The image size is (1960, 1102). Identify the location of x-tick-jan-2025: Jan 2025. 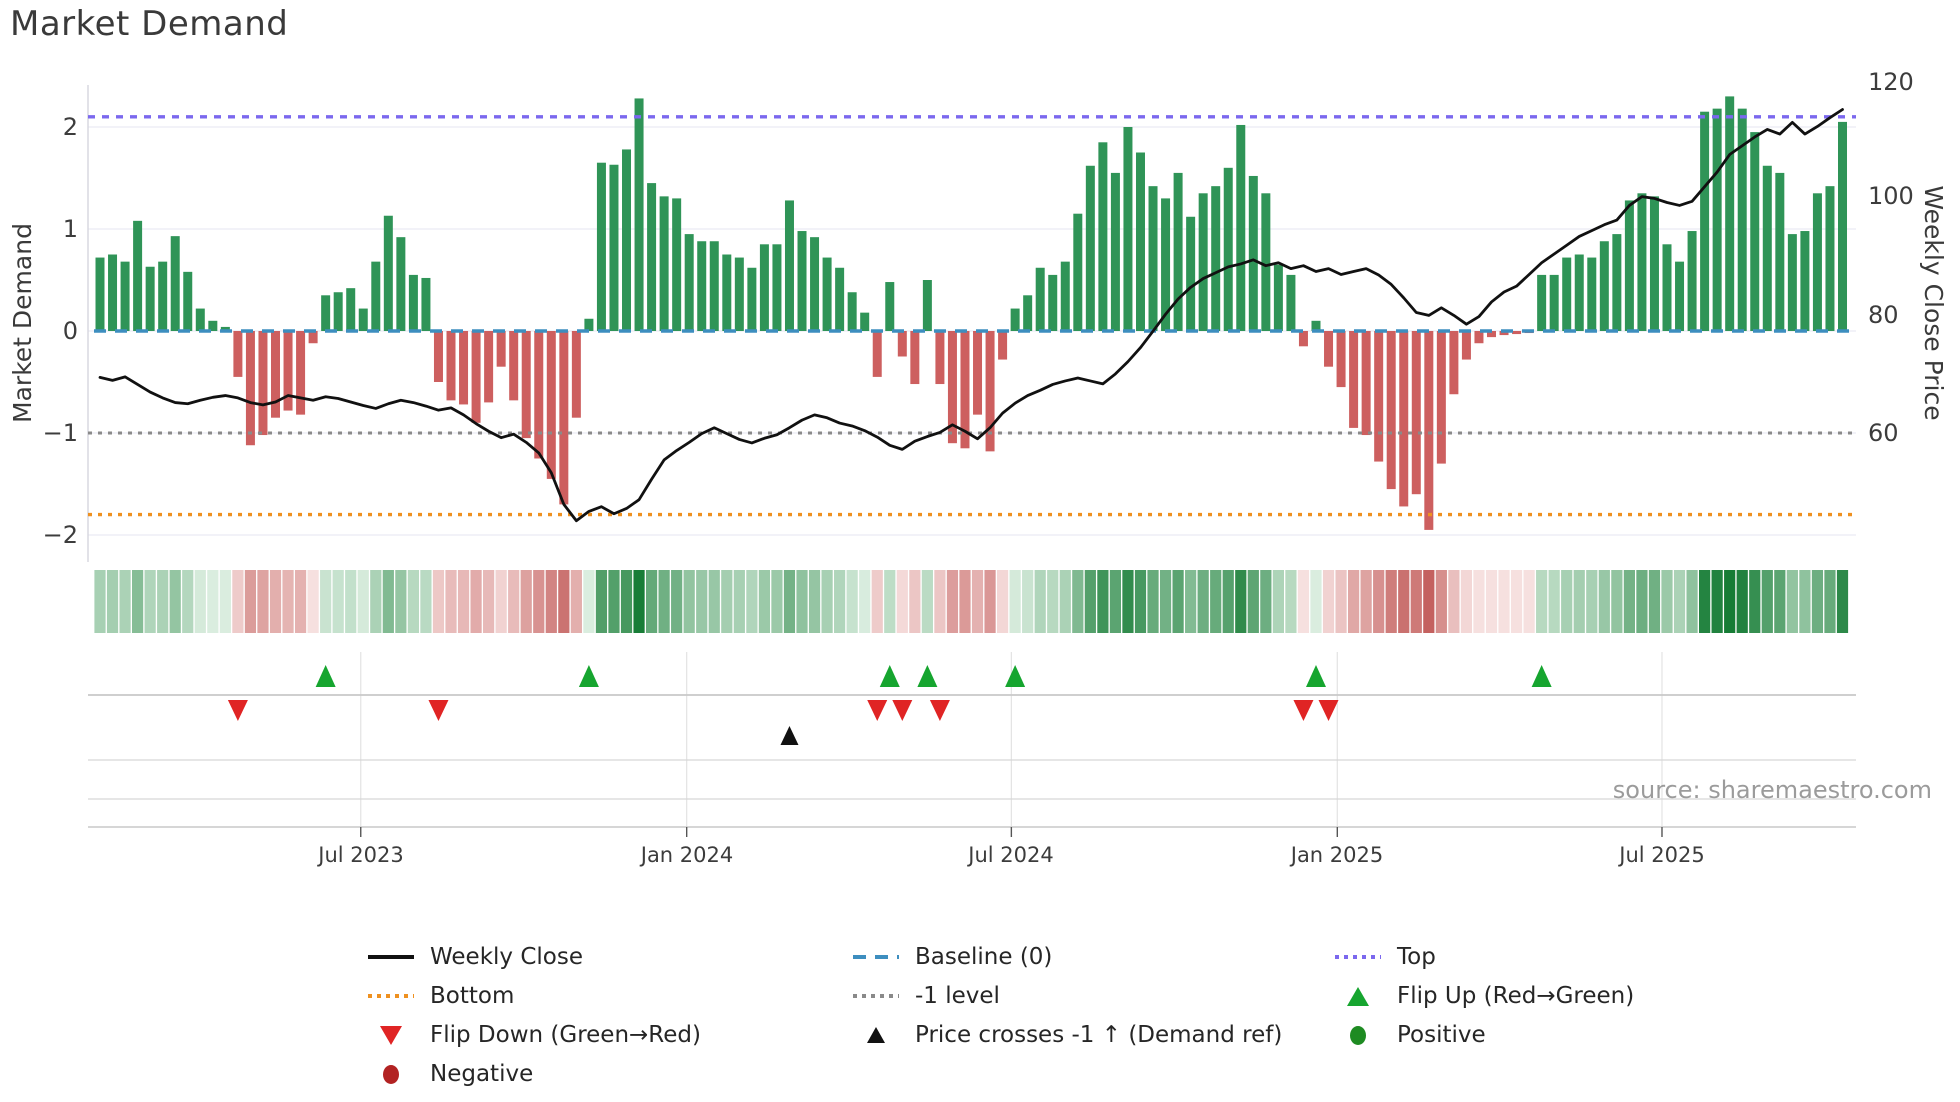
(1337, 855).